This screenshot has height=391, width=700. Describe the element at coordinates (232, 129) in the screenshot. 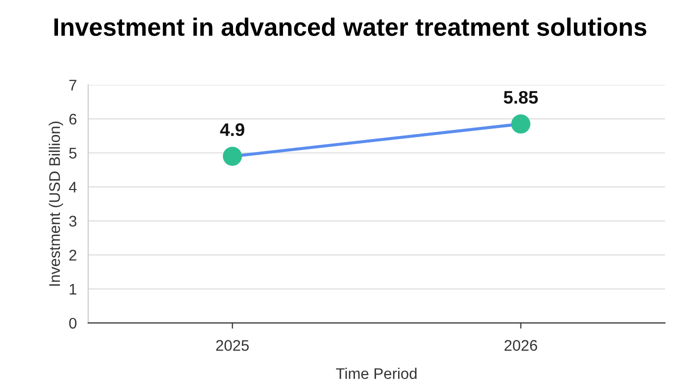

I see `data-label: 4.9` at that location.